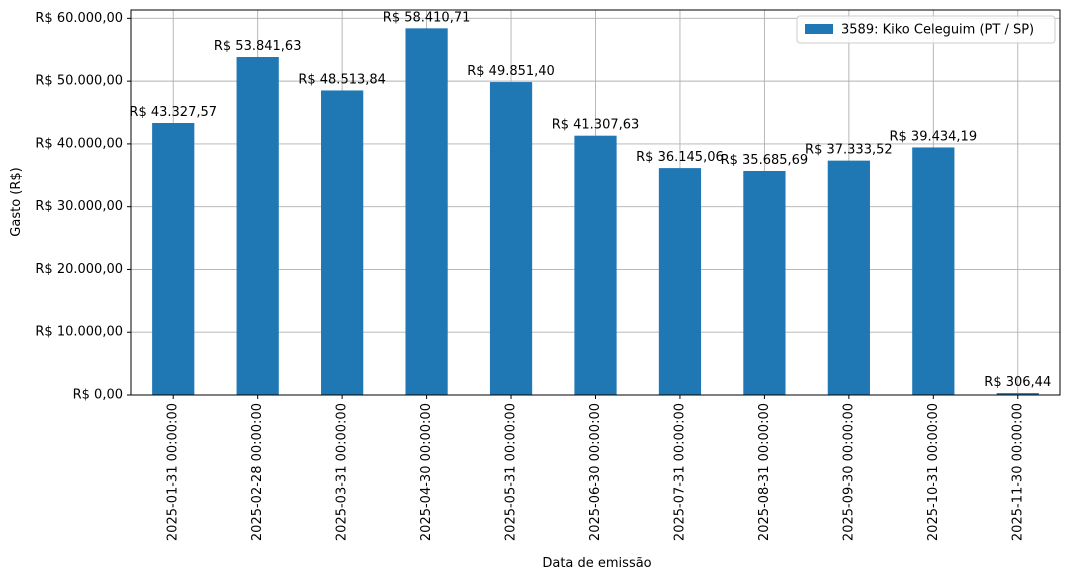 The width and height of the screenshot is (1072, 580). I want to click on x-tick-label: 2025-05-31 00:00:00, so click(511, 472).